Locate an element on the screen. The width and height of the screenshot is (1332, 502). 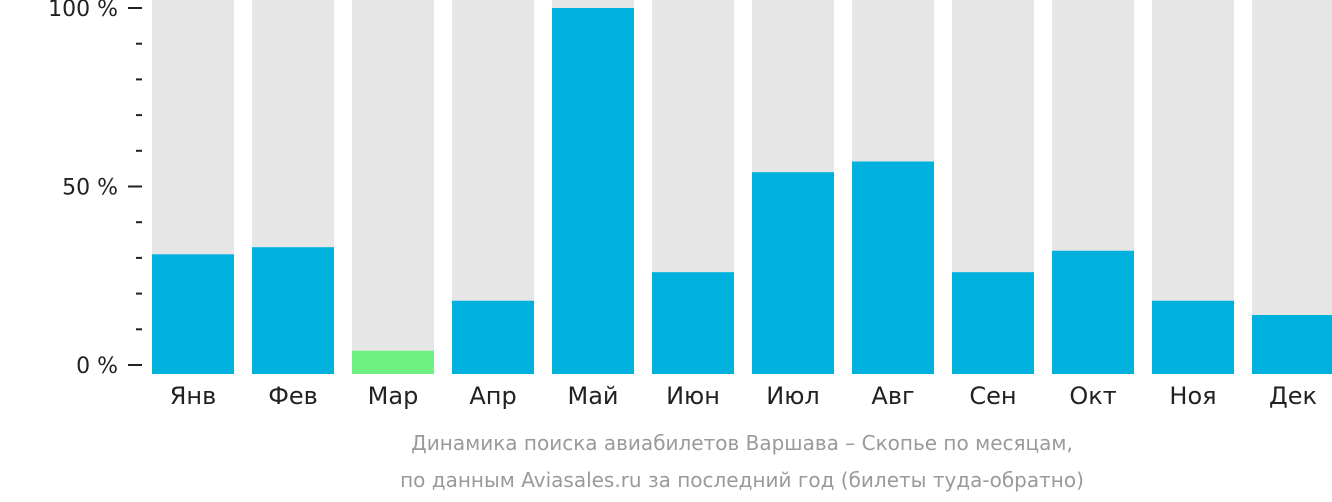
x-tick-label-6: Июн is located at coordinates (693, 396).